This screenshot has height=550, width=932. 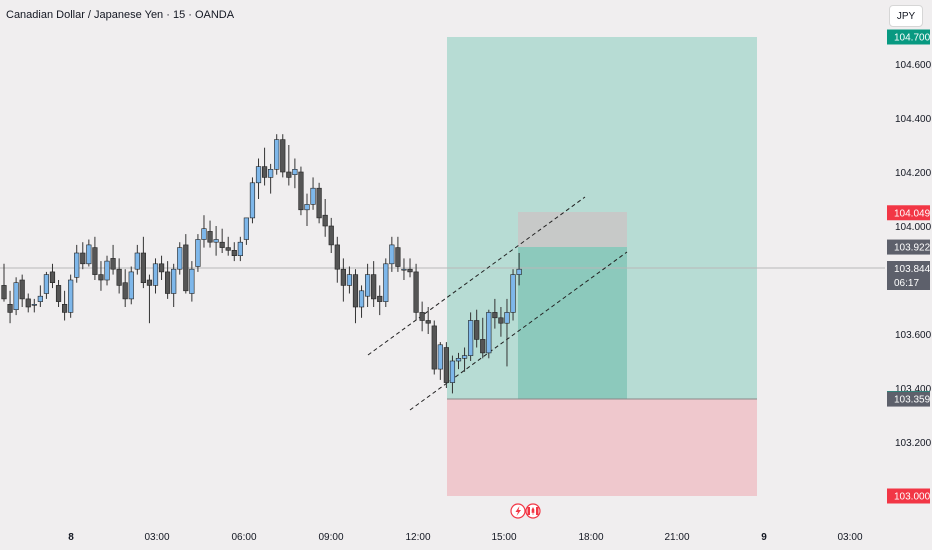 What do you see at coordinates (906, 16) in the screenshot?
I see `currency-button: JPY` at bounding box center [906, 16].